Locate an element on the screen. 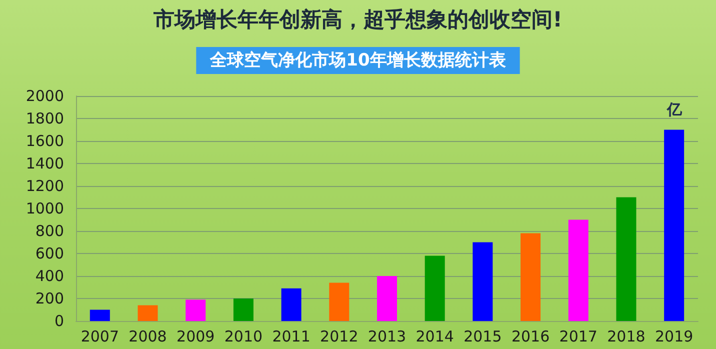 This screenshot has width=716, height=349. x-tick-label: 2016 is located at coordinates (530, 337).